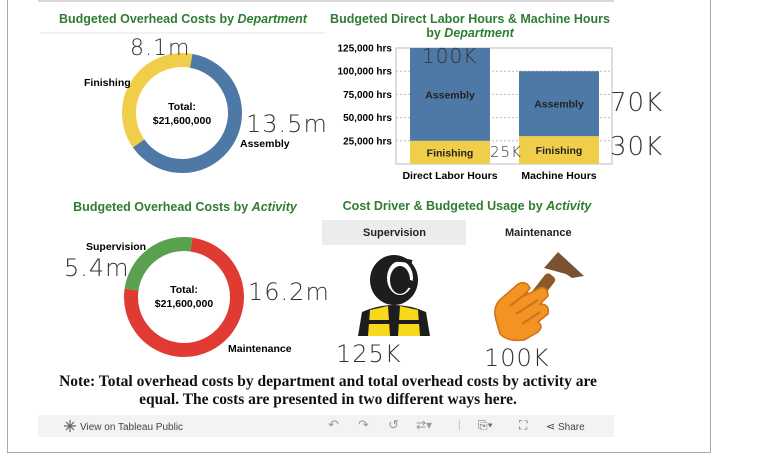  Describe the element at coordinates (184, 290) in the screenshot. I see `activity-total-label: Total:` at that location.